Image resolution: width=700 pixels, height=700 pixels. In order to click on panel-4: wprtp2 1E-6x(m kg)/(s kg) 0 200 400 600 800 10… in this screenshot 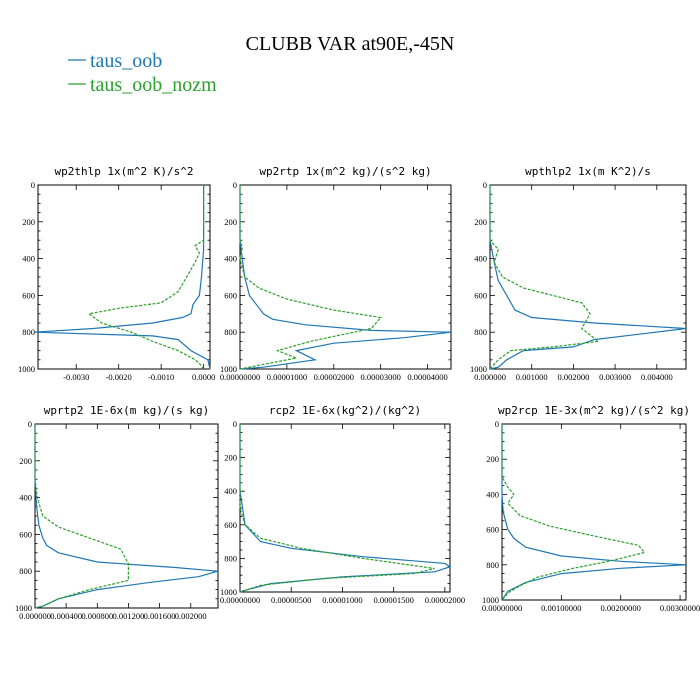, I will do `click(117, 512)`.